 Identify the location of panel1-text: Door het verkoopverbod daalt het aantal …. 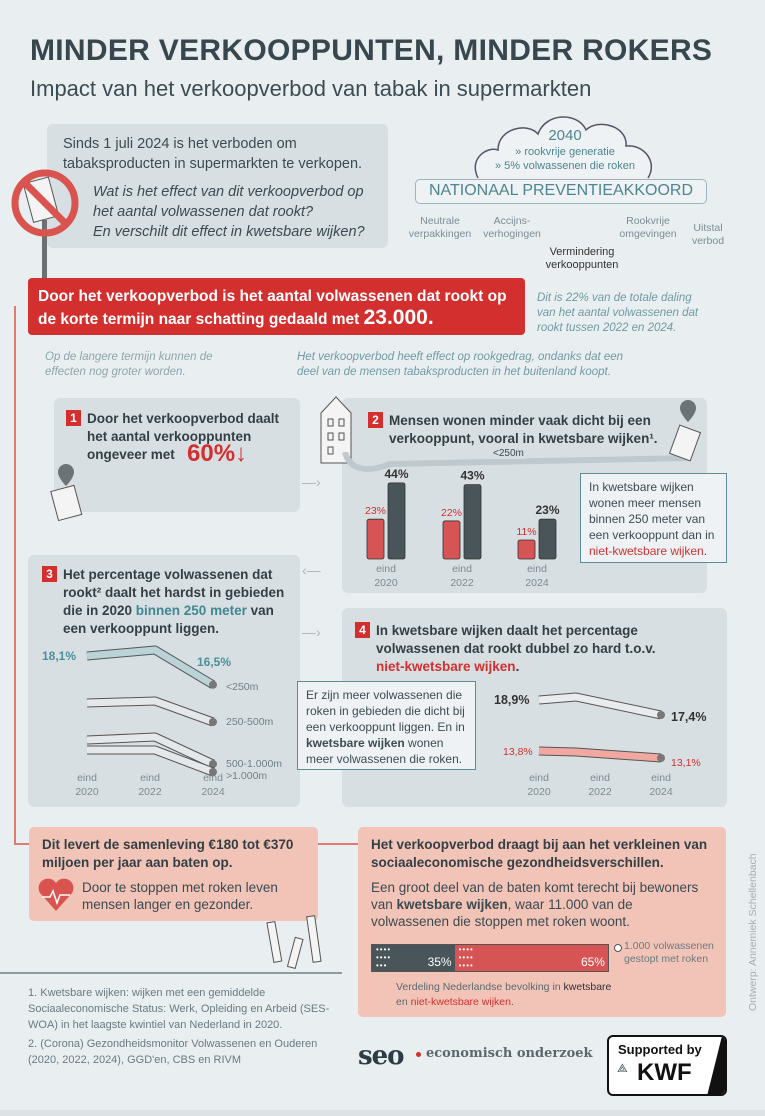
(183, 436).